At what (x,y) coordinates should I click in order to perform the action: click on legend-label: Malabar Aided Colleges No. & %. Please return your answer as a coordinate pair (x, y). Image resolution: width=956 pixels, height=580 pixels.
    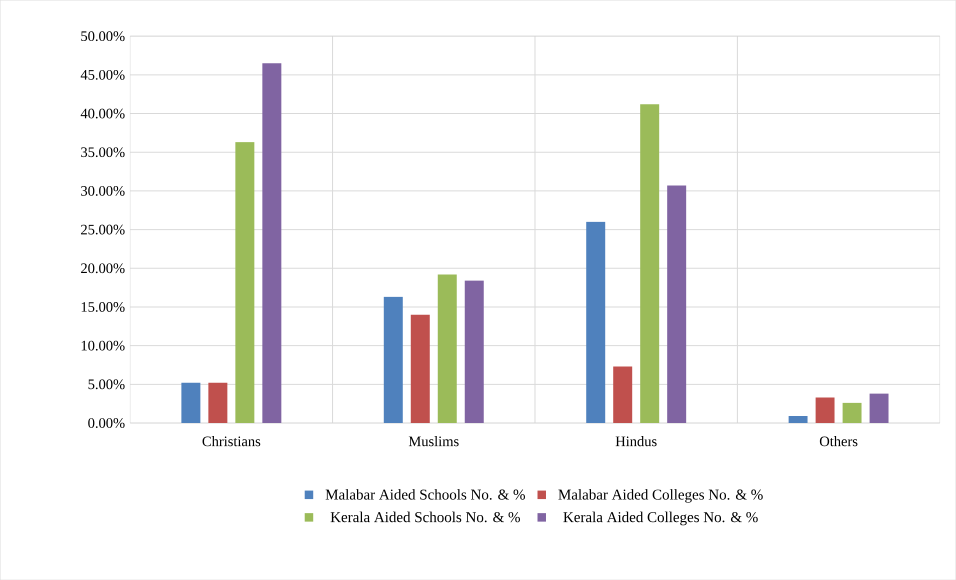
    Looking at the image, I should click on (660, 496).